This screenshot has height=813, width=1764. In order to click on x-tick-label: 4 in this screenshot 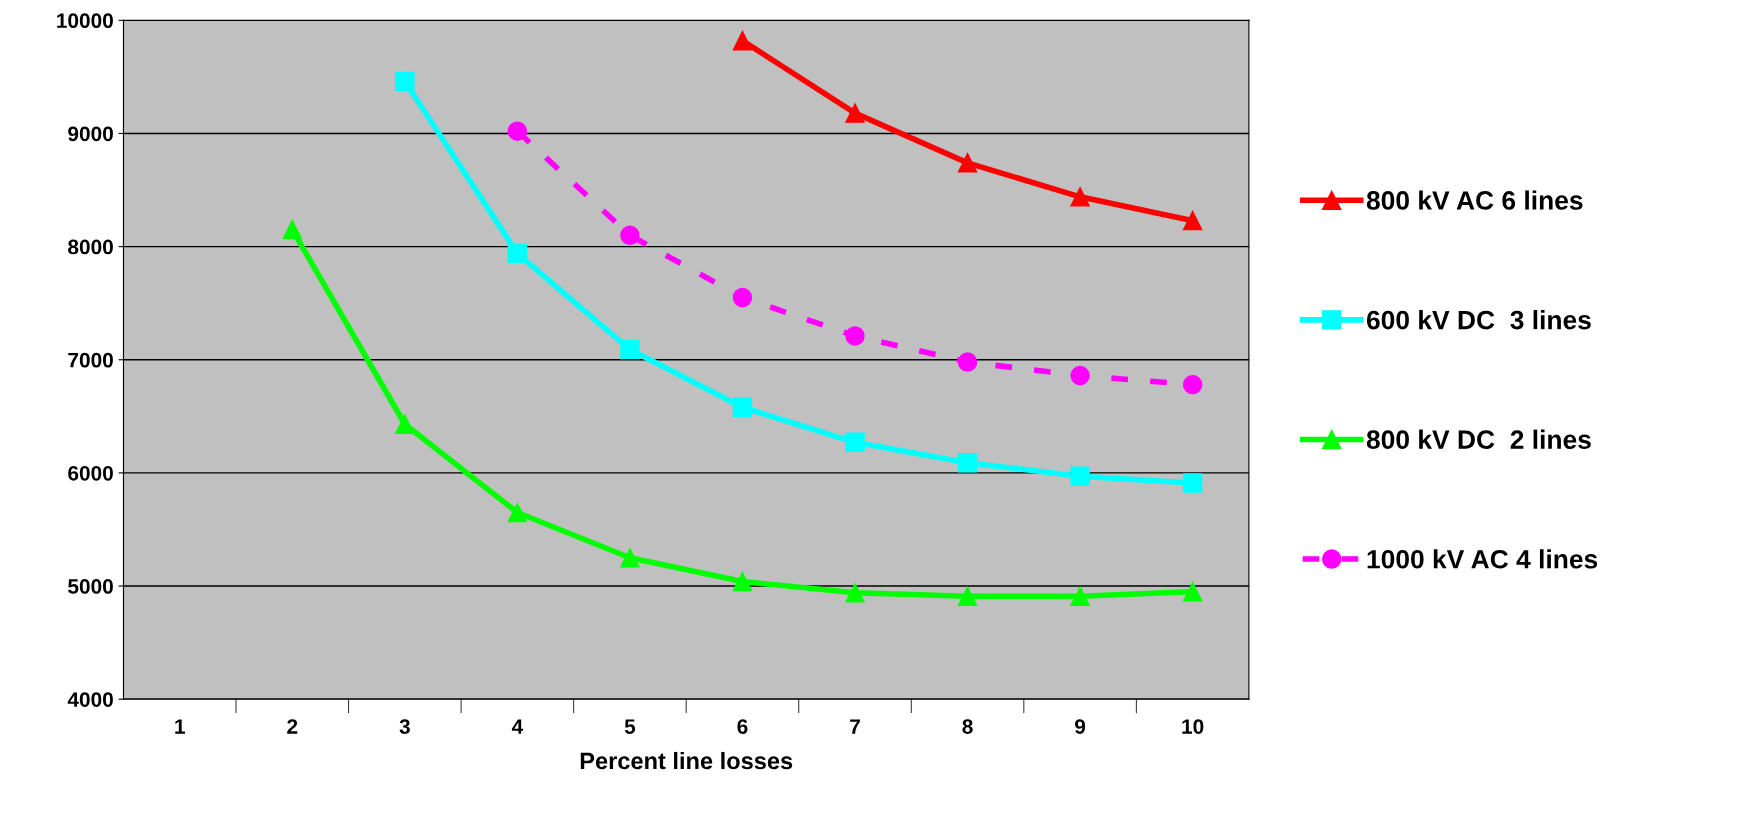, I will do `click(517, 726)`.